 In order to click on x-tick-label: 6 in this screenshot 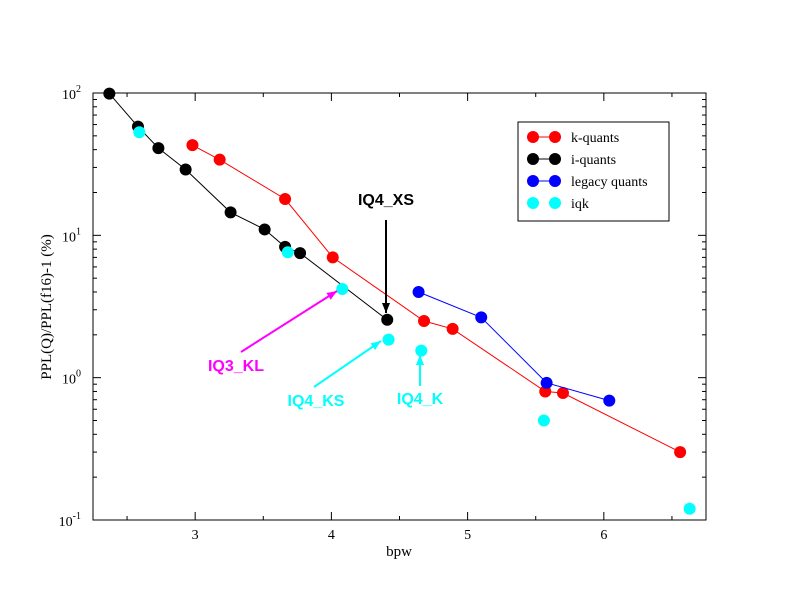, I will do `click(603, 535)`.